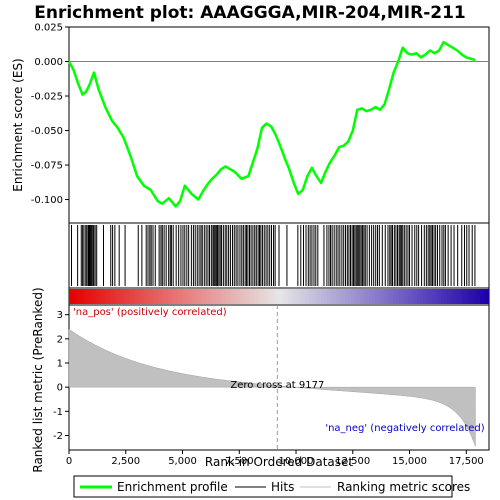  I want to click on hits-group, so click(273, 255).